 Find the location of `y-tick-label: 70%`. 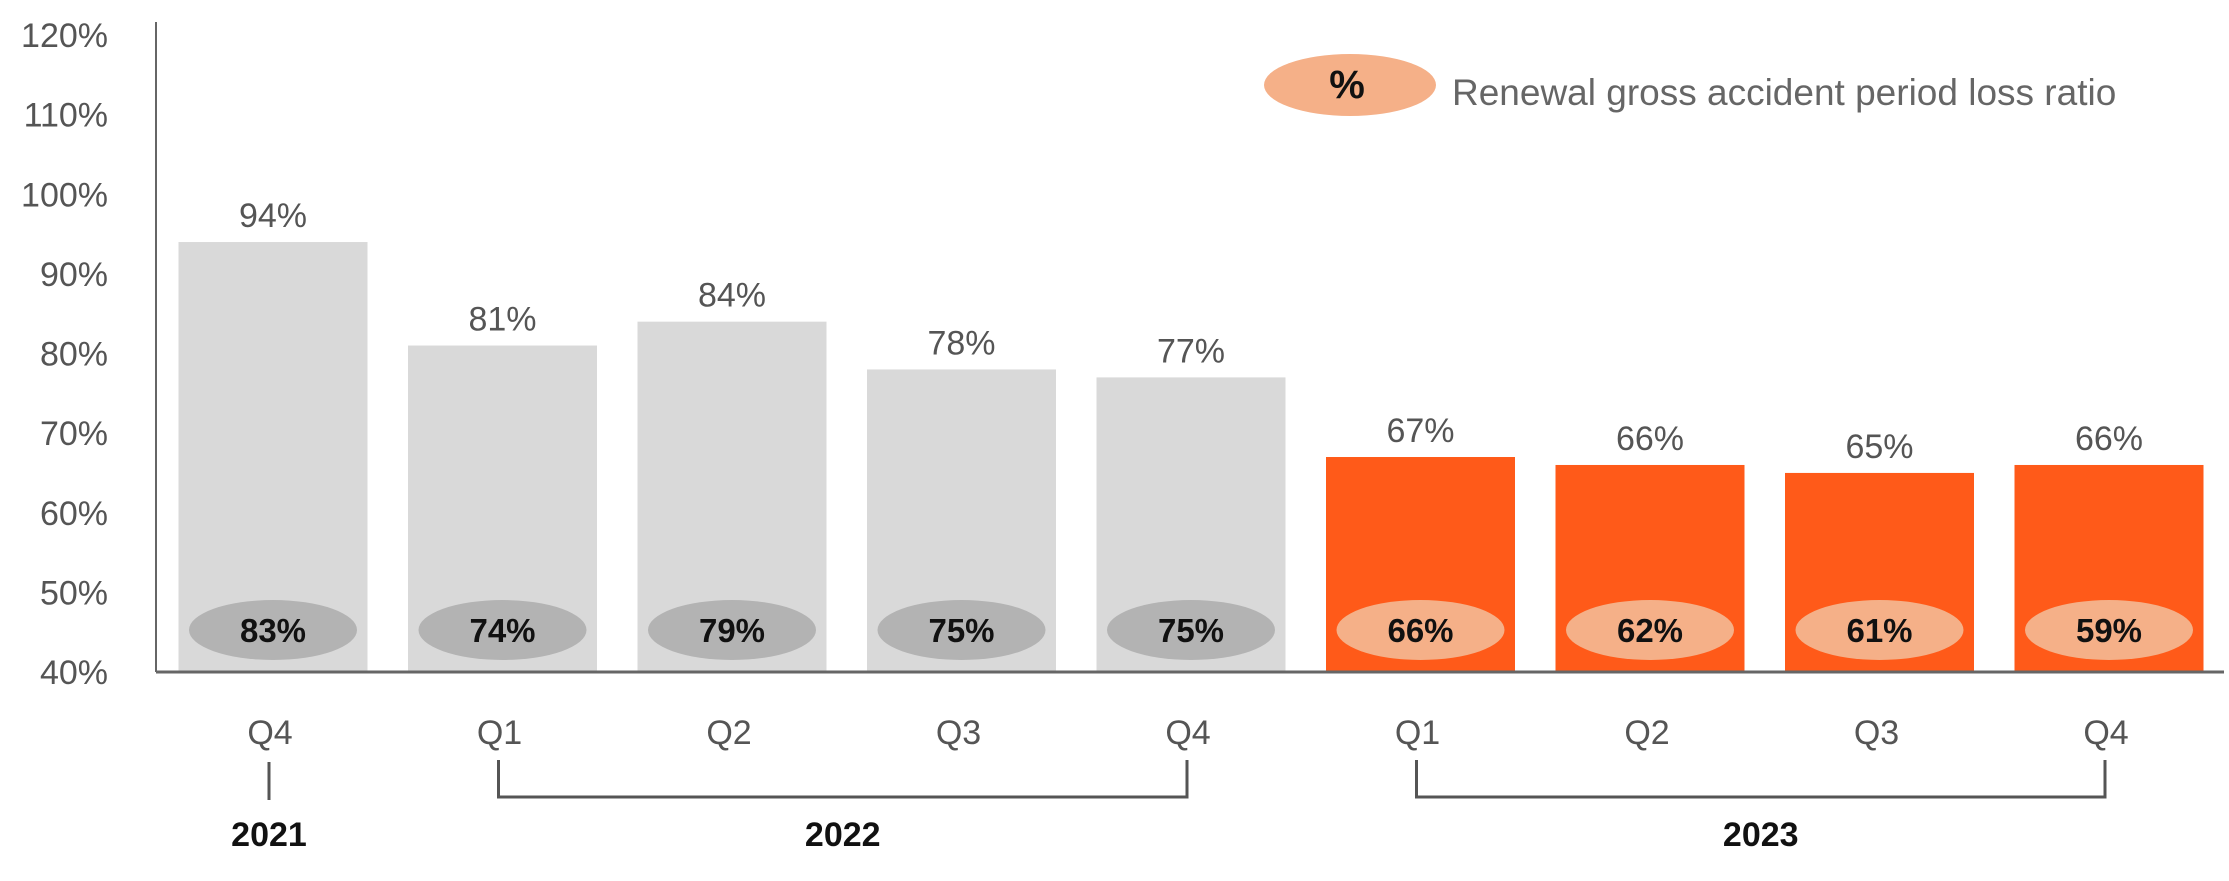

y-tick-label: 70% is located at coordinates (74, 434).